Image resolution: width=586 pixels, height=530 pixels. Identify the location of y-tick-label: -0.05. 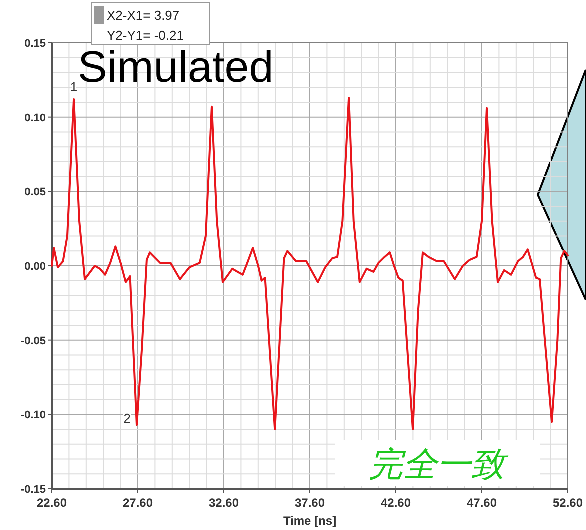
(33, 341).